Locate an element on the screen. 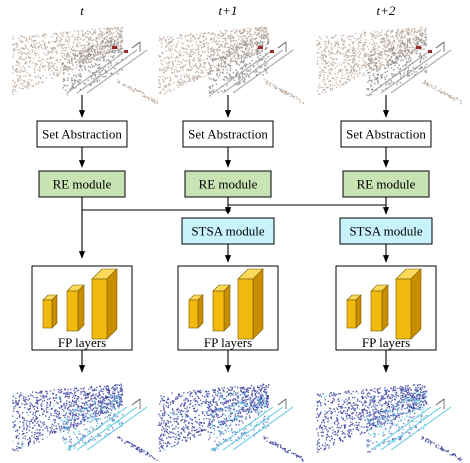 Image resolution: width=470 pixels, height=463 pixels. set-abstraction-t1: Set Abstraction is located at coordinates (228, 134).